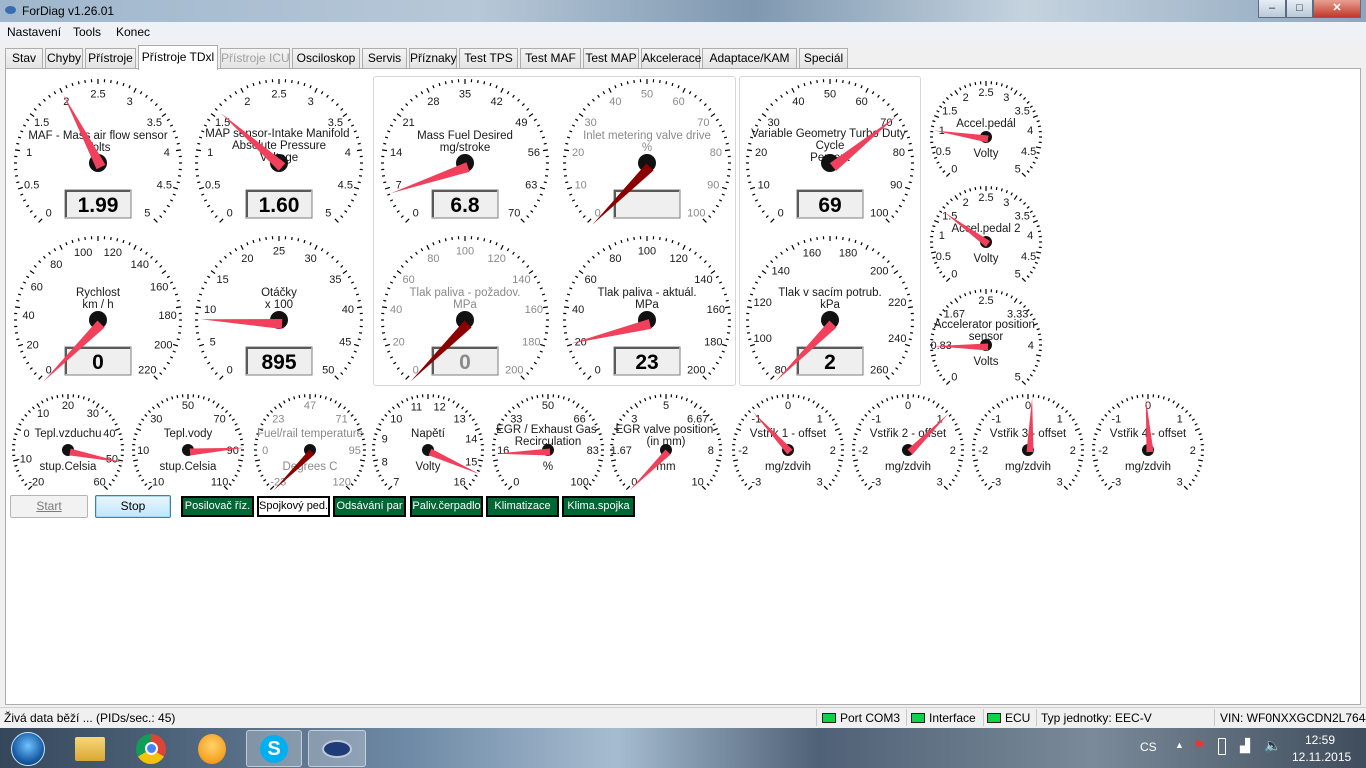  I want to click on battery-icon, so click(1222, 746).